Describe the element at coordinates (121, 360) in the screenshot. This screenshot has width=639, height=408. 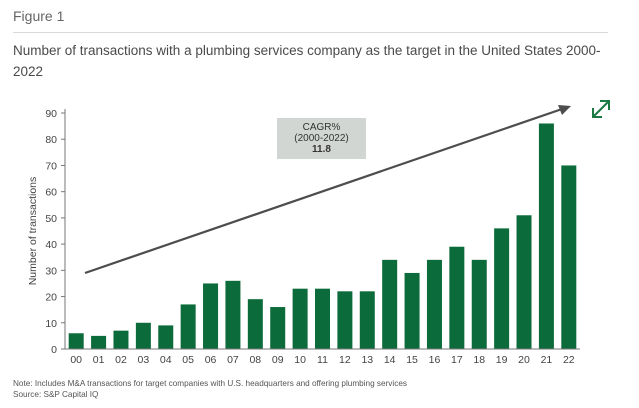
I see `x-tick-label: 02` at that location.